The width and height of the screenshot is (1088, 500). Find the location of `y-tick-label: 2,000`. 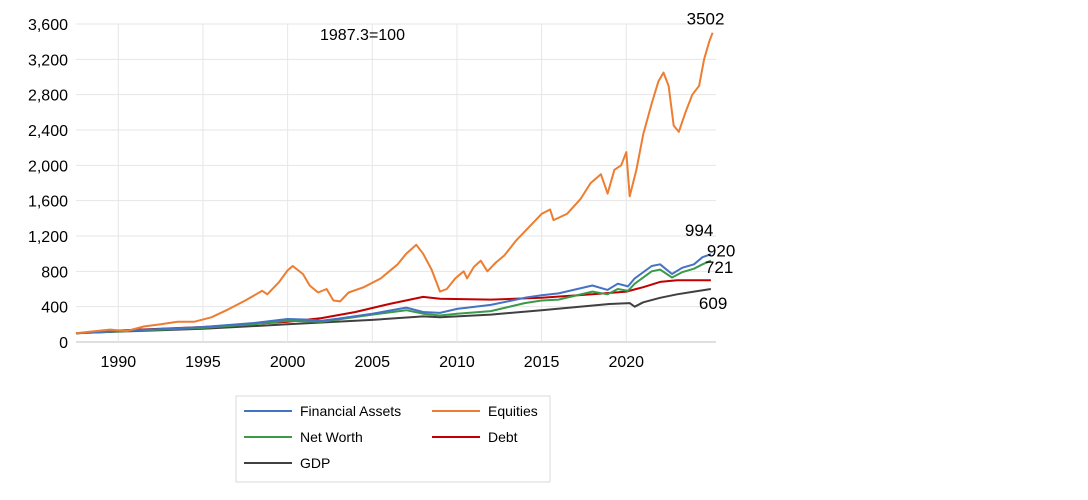

y-tick-label: 2,000 is located at coordinates (48, 166).